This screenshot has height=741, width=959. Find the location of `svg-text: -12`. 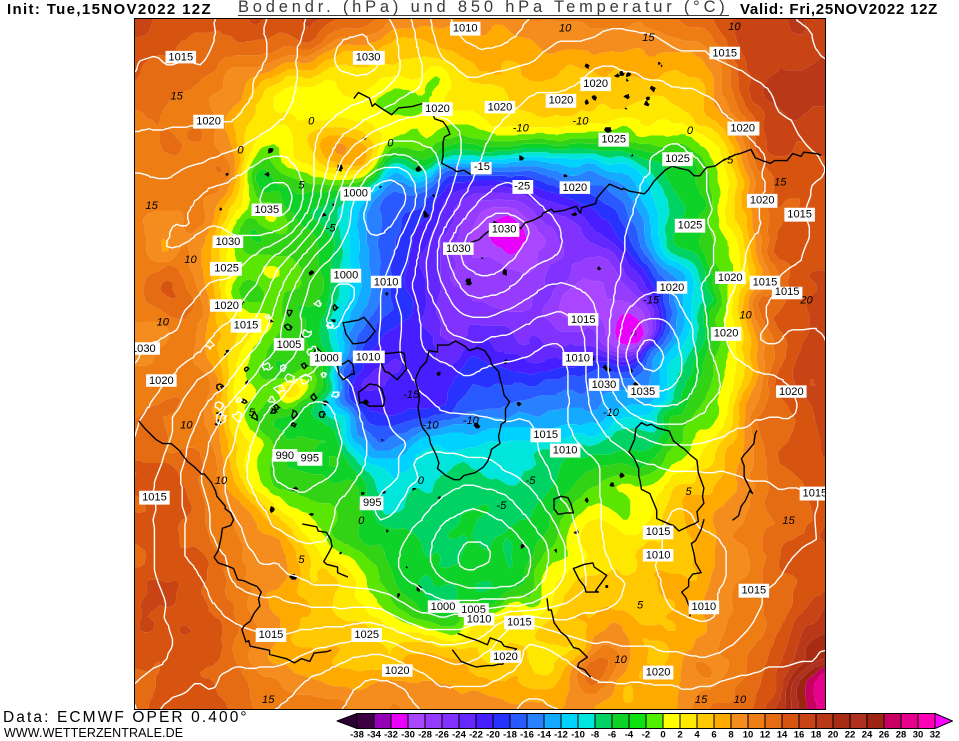

svg-text: -12 is located at coordinates (561, 735).